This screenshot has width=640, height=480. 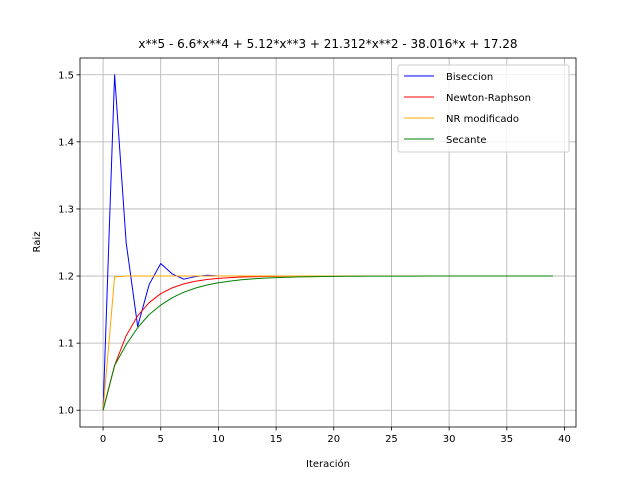 What do you see at coordinates (66, 209) in the screenshot?
I see `y-tick-label: 1.3` at bounding box center [66, 209].